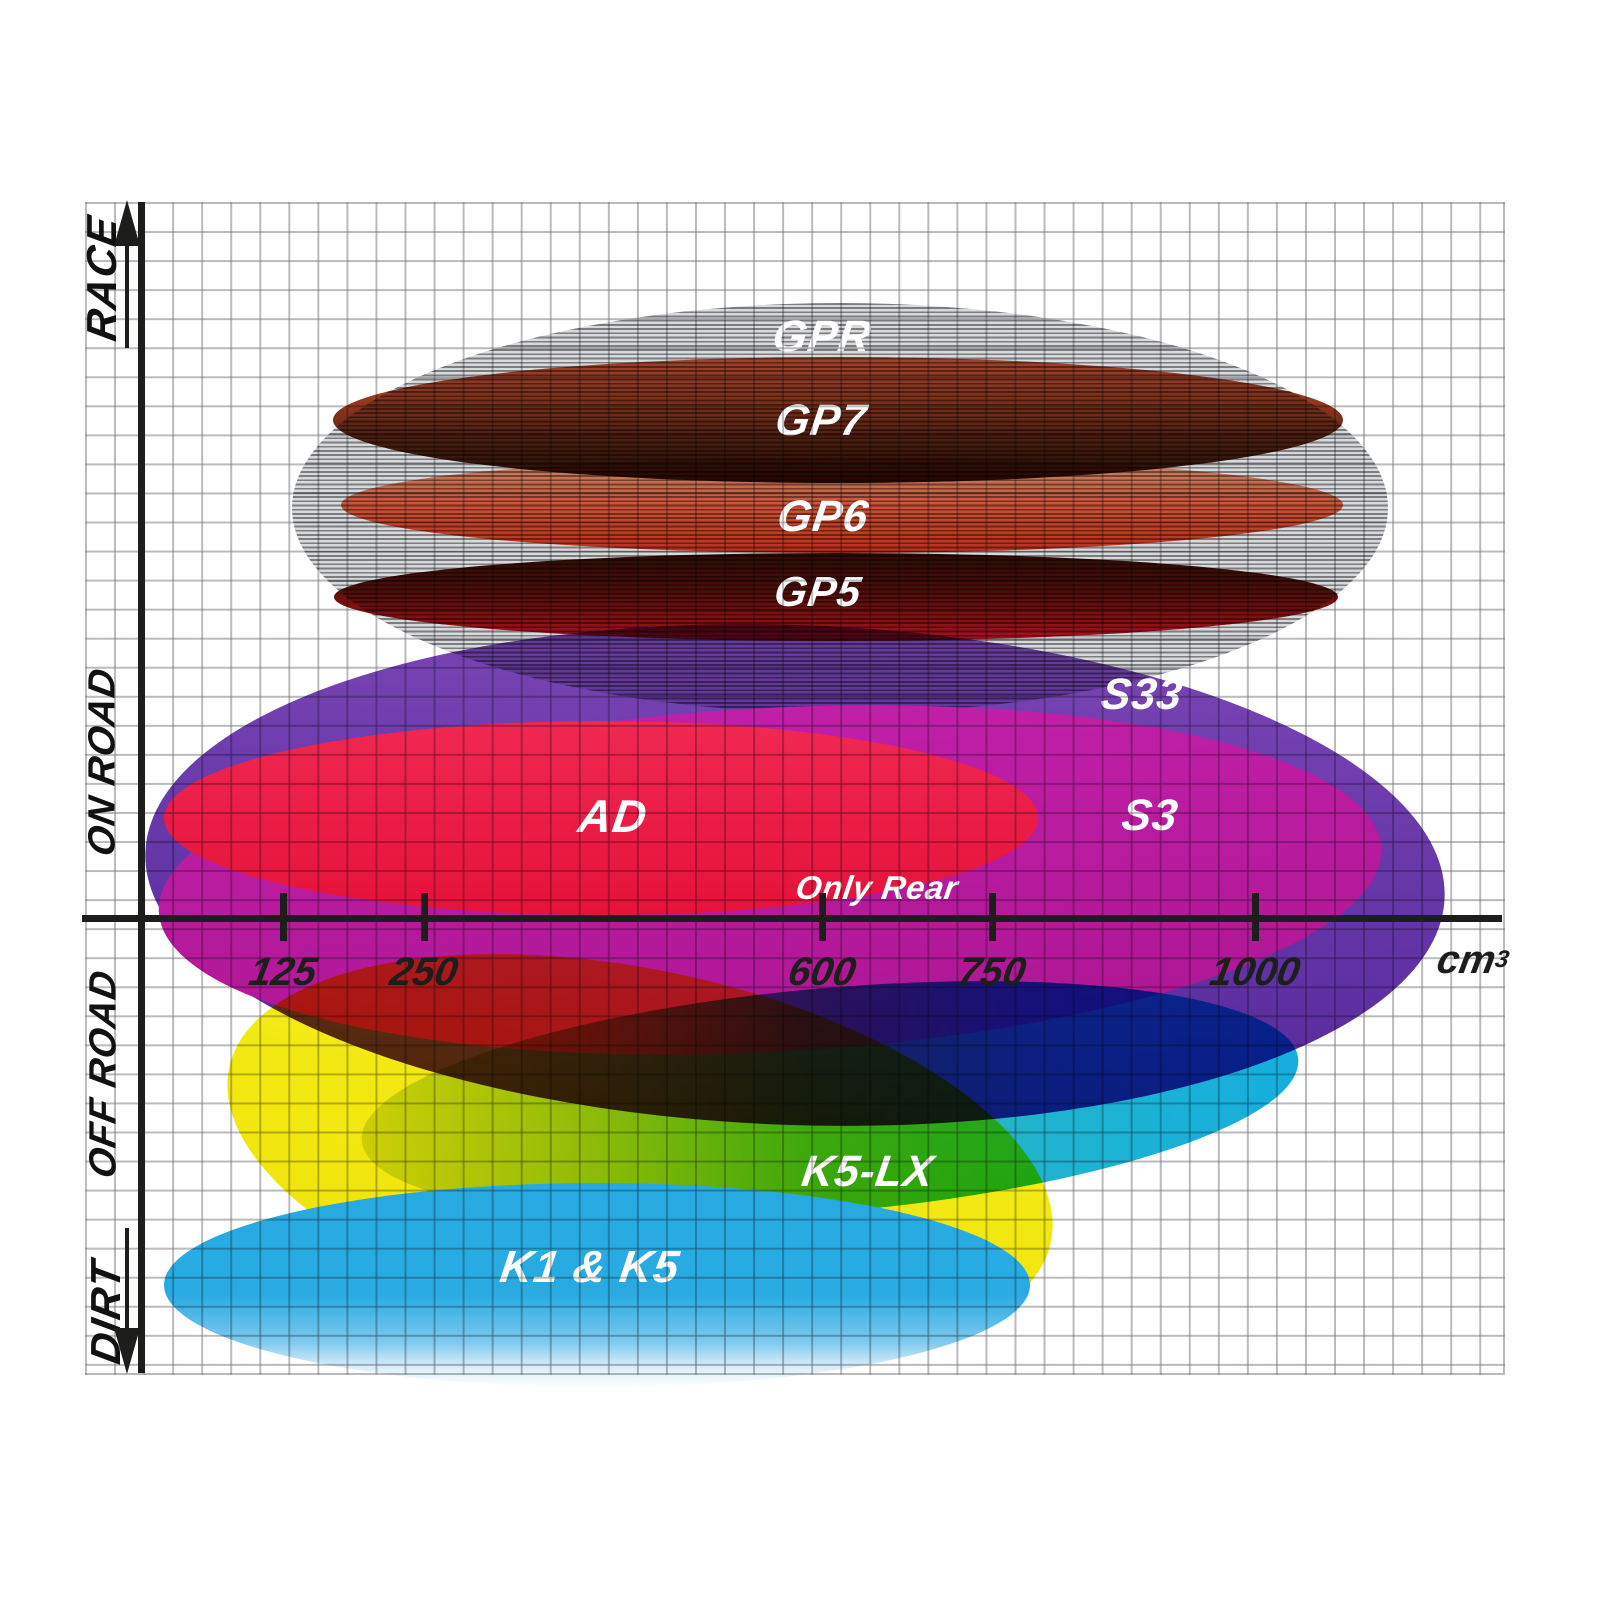 This screenshot has height=1600, width=1600. I want to click on race-up-arrow-icon, so click(127, 223).